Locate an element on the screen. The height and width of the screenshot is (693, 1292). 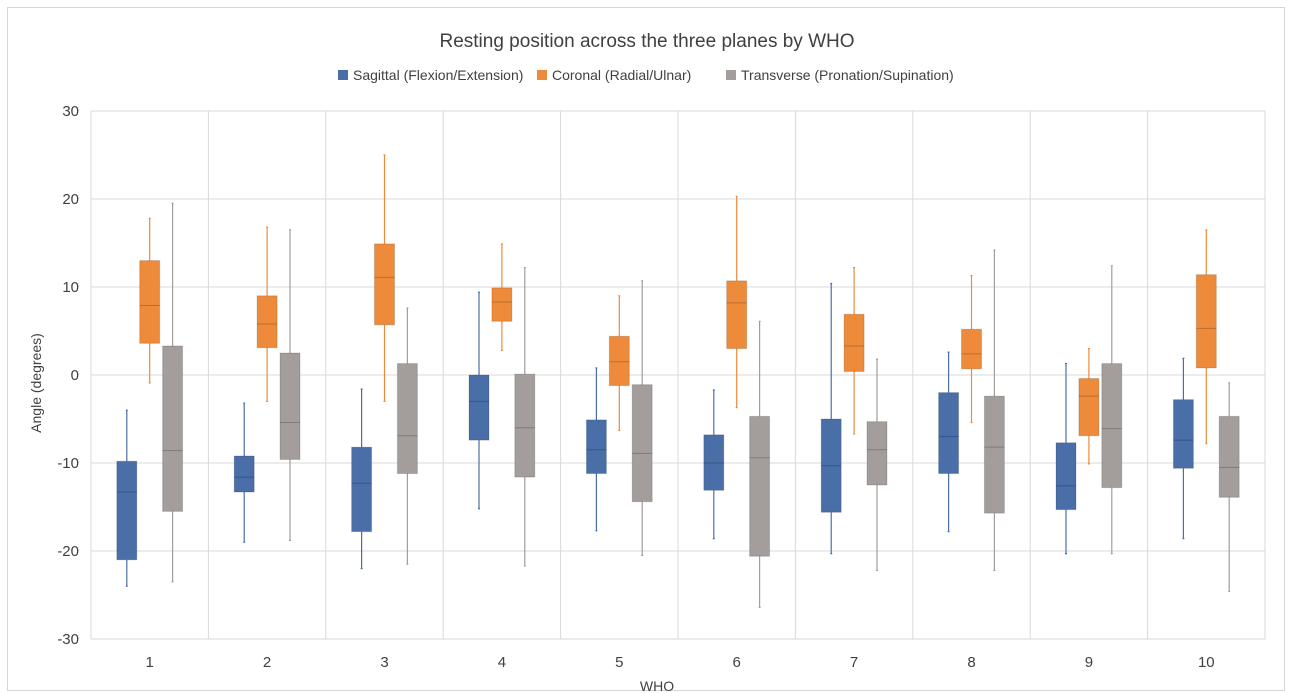
x-tick-label: 10 is located at coordinates (1206, 662).